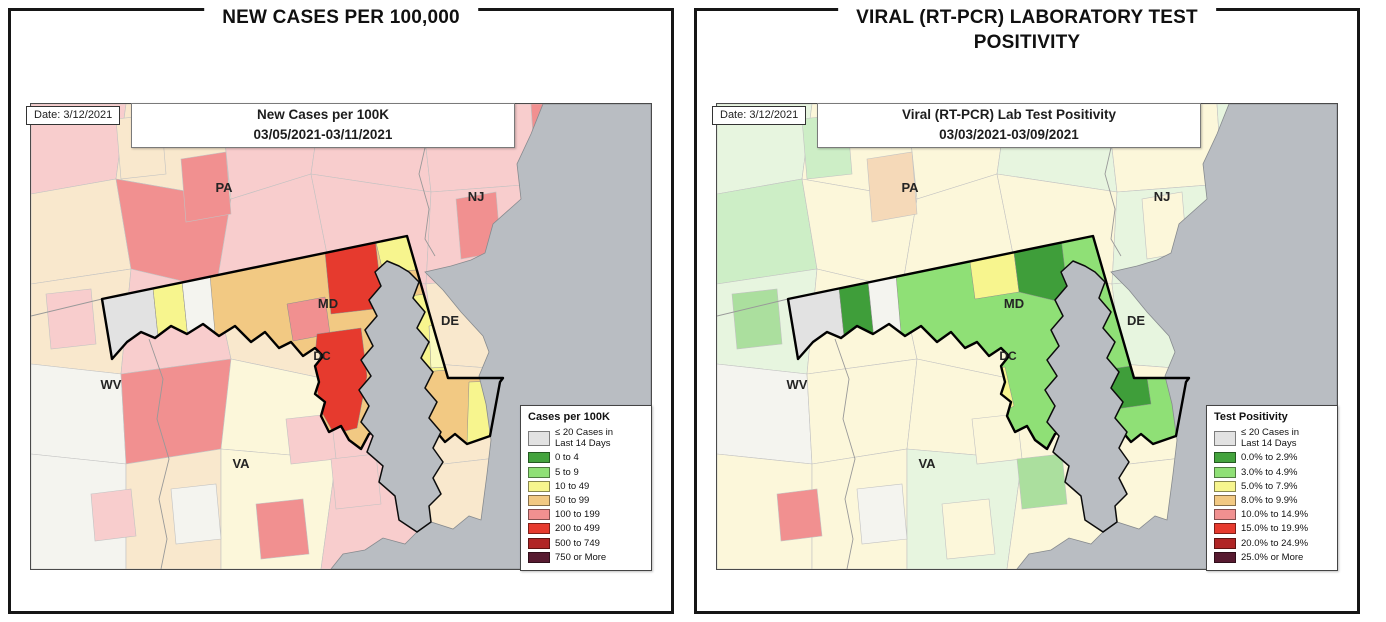 Image resolution: width=1386 pixels, height=622 pixels. I want to click on panel-title-line1: NEW CASES PER 100,000, so click(341, 17).